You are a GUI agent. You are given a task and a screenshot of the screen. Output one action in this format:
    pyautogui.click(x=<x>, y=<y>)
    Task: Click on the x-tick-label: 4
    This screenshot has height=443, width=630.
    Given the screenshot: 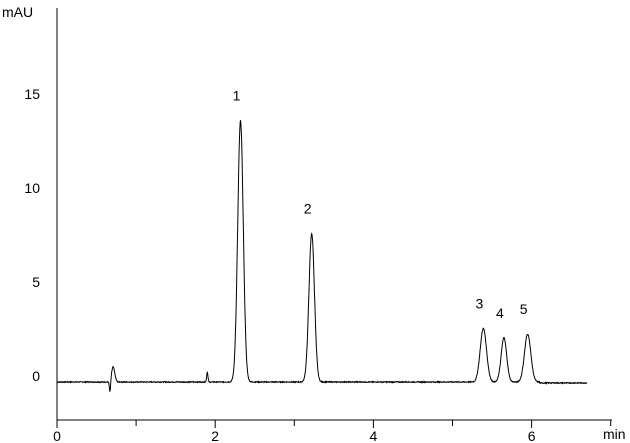 What is the action you would take?
    pyautogui.click(x=374, y=435)
    